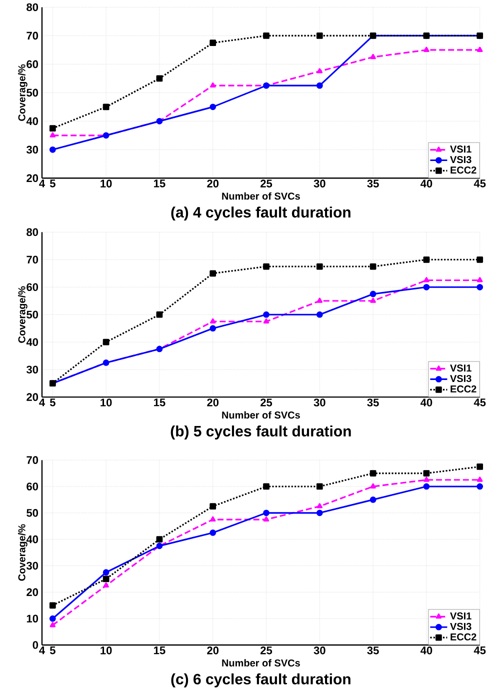 The image size is (489, 700). Describe the element at coordinates (35, 645) in the screenshot. I see `y-tick-label: 0` at that location.